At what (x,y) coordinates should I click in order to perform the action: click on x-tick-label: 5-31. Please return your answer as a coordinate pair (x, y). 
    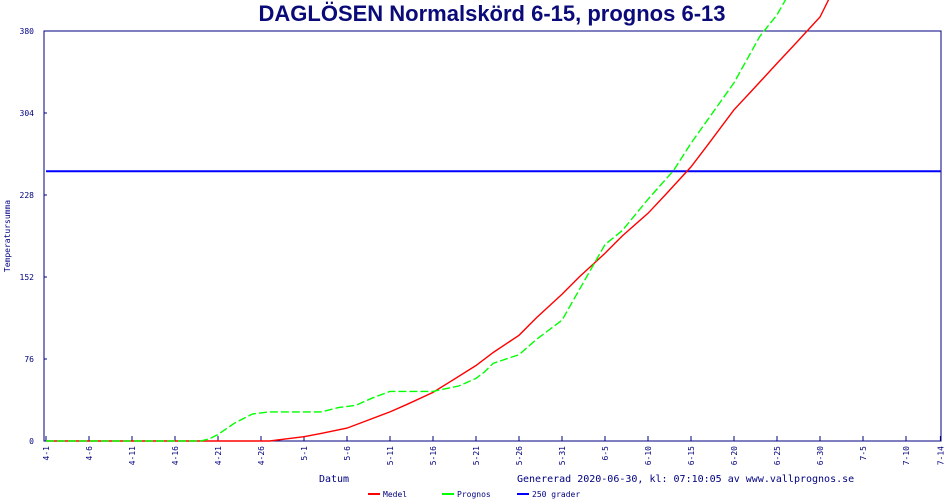
    Looking at the image, I should click on (562, 455).